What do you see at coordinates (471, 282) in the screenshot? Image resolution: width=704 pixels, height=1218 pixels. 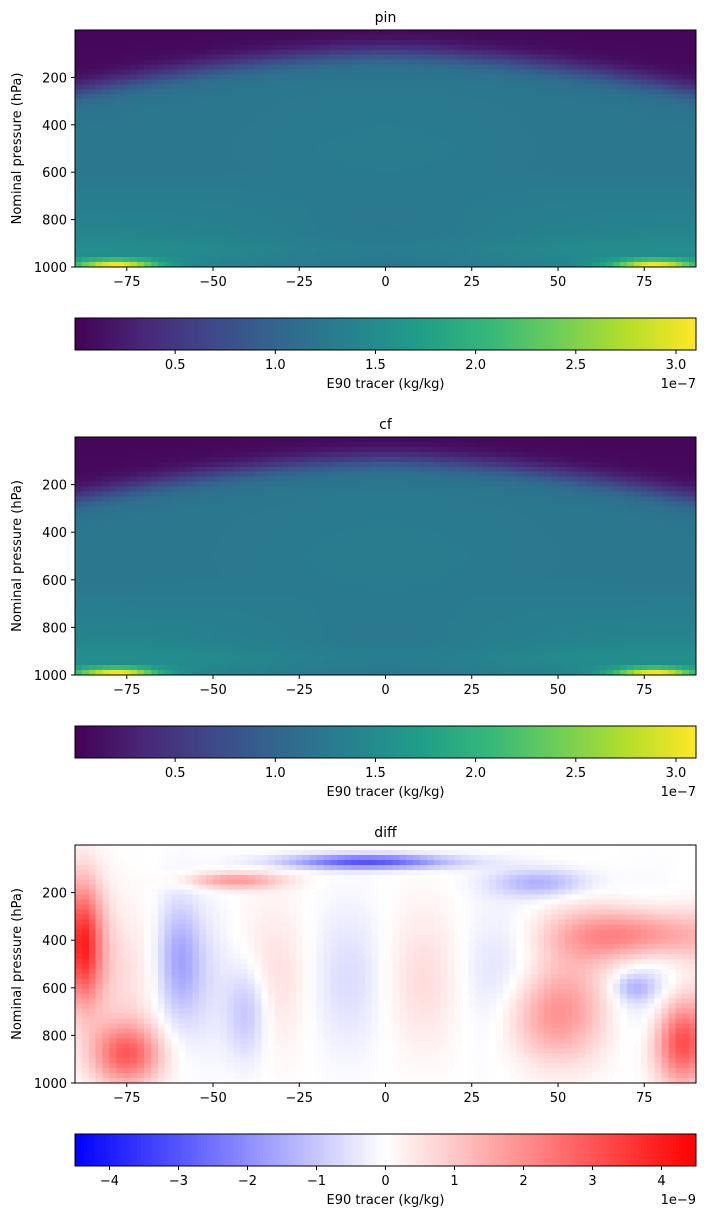 I see `x-tick-label: 25` at bounding box center [471, 282].